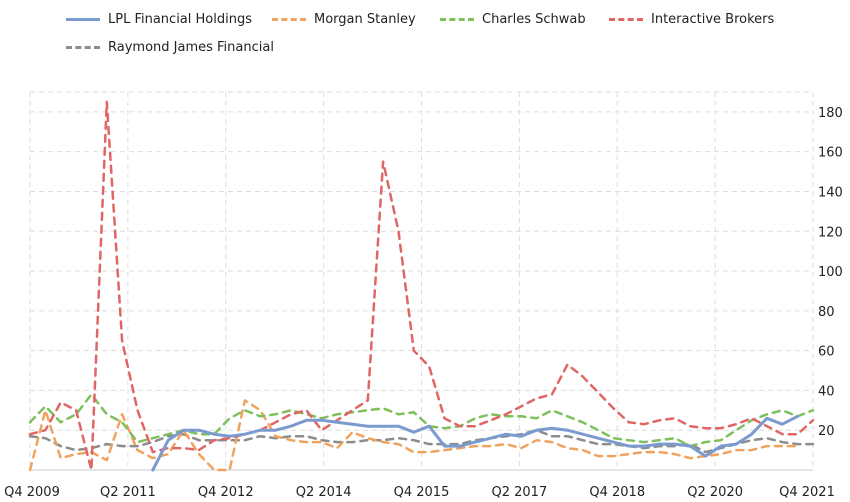 The width and height of the screenshot is (850, 502). I want to click on legend-item-interactive-brokers: Interactive Brokers, so click(691, 19).